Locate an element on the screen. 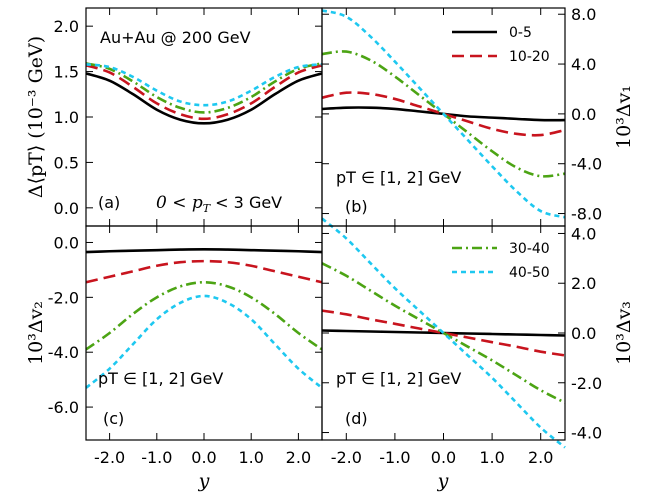 This screenshot has width=664, height=498. y-tick-label-b-3: 4.0 is located at coordinates (583, 64).